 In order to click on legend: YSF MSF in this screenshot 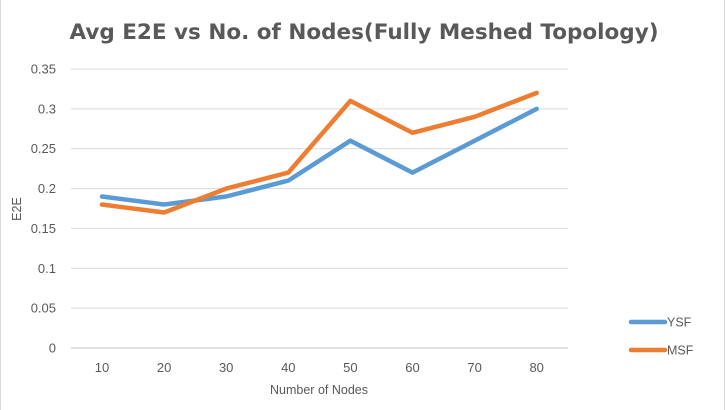, I will do `click(661, 337)`.